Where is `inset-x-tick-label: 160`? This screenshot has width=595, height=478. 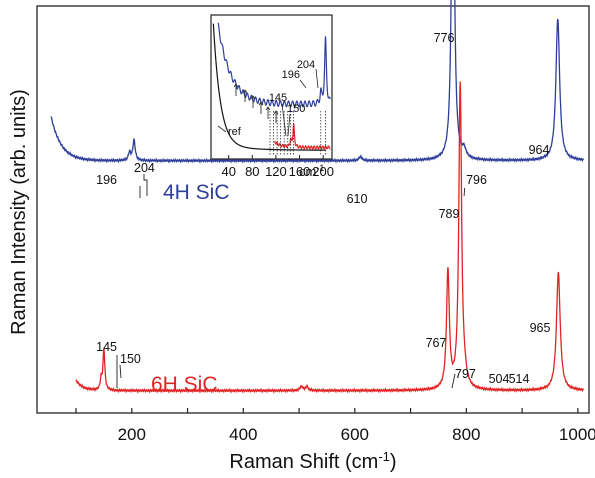
inset-x-tick-label: 160 is located at coordinates (300, 171).